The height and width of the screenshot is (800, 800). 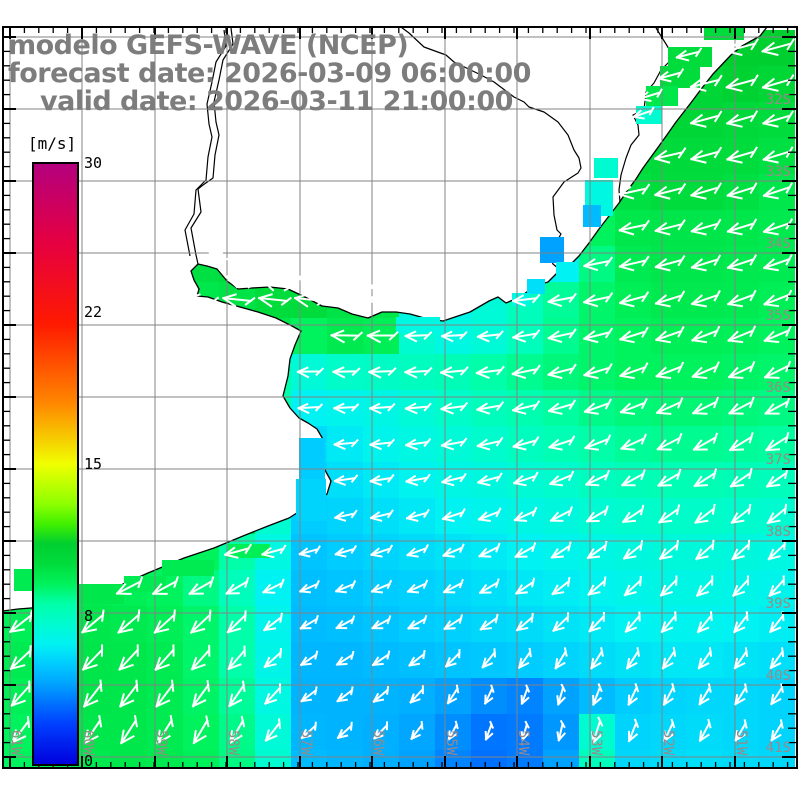 I want to click on svg-text: 57W, so click(x=306, y=743).